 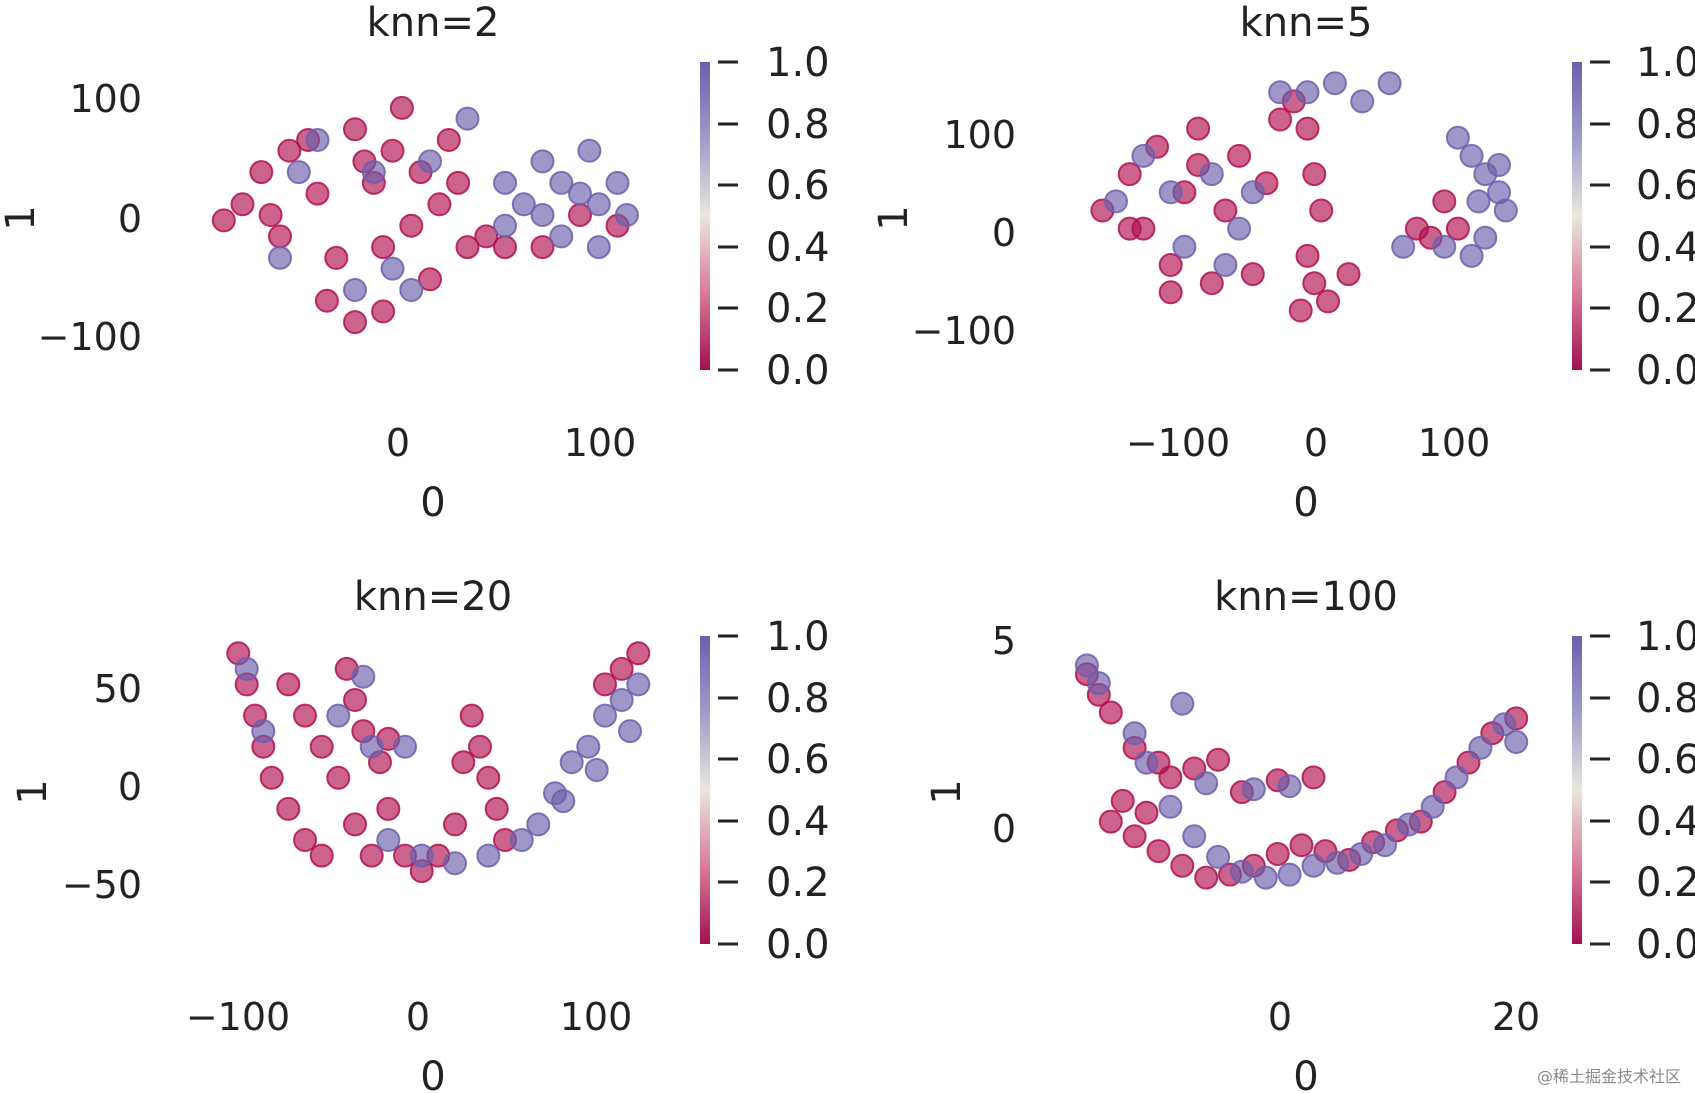 What do you see at coordinates (433, 23) in the screenshot?
I see `subplot-title: knn=2` at bounding box center [433, 23].